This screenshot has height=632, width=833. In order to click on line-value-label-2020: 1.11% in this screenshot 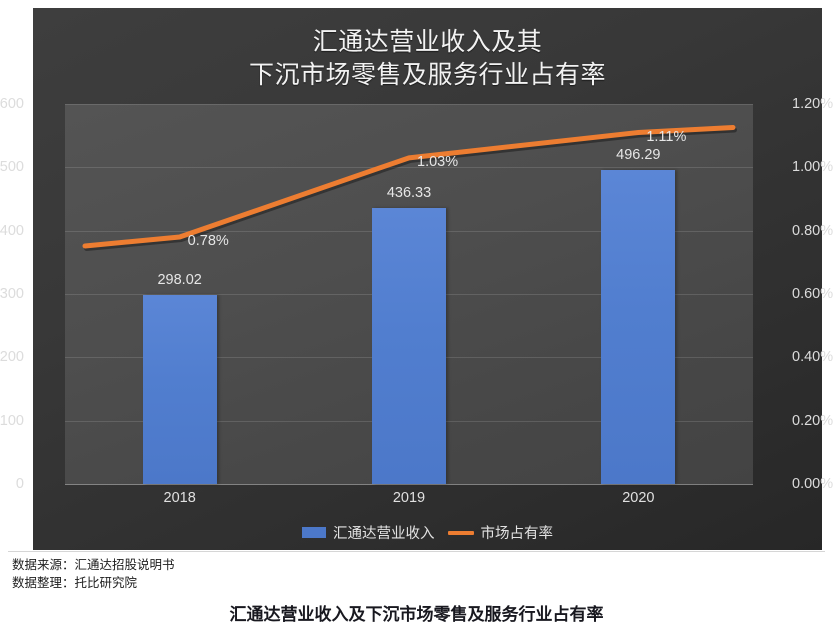, I will do `click(666, 136)`.